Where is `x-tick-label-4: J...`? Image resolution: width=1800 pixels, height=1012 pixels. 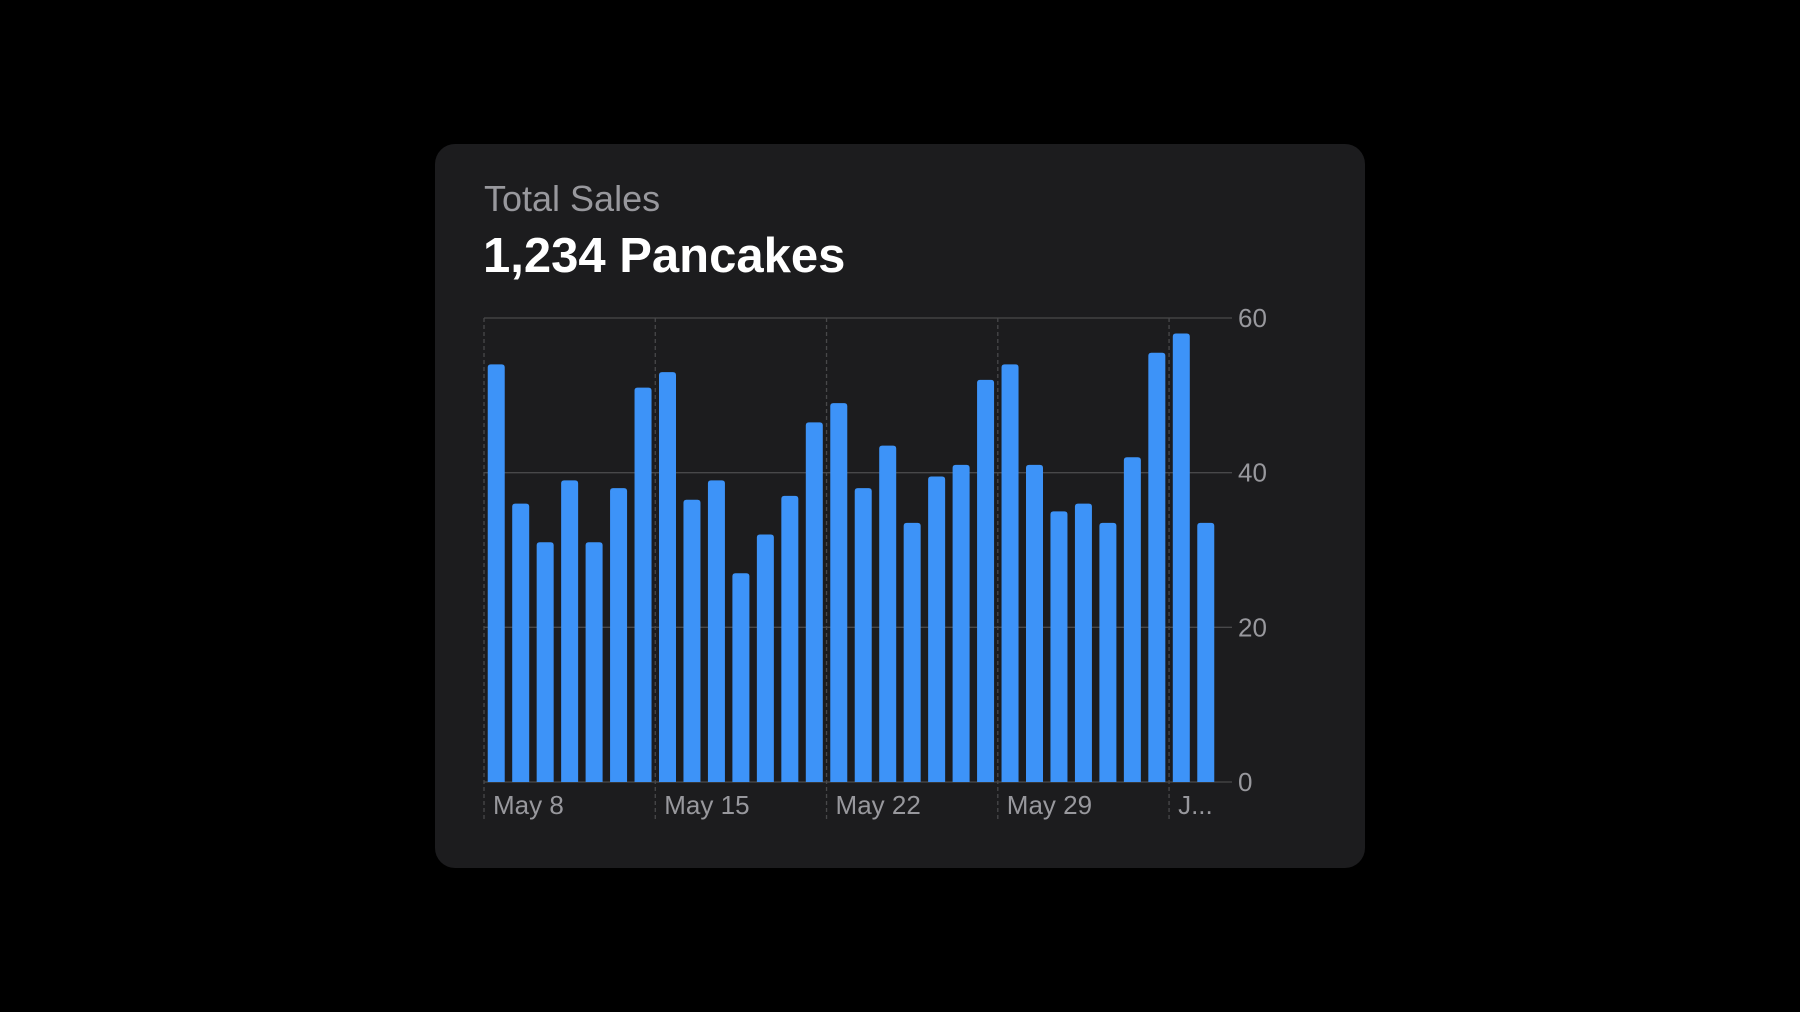 x-tick-label-4: J... is located at coordinates (1195, 805).